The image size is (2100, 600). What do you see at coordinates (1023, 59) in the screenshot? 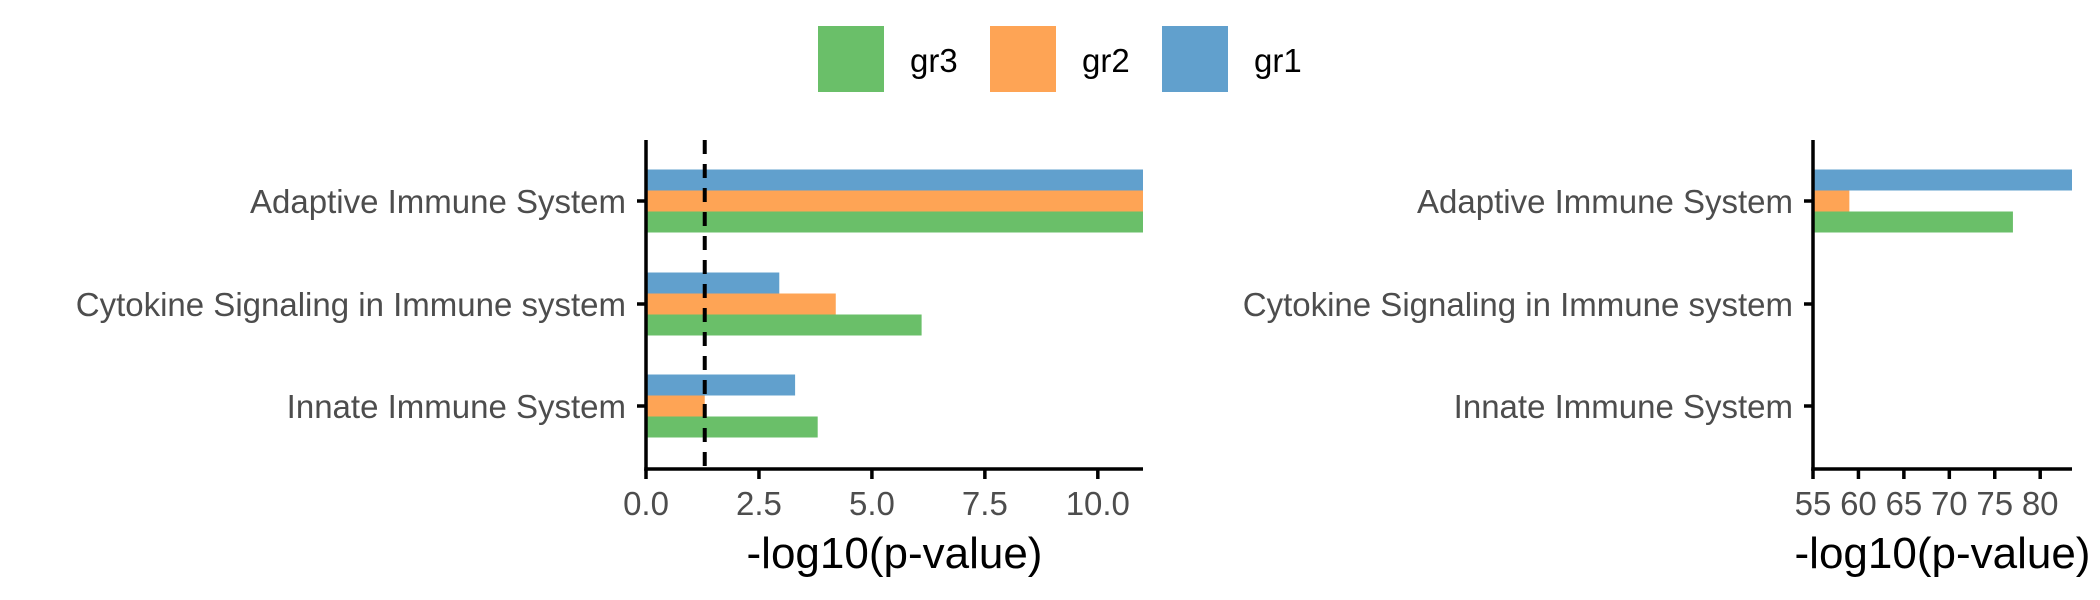
I see `legend-swatch-gr2` at bounding box center [1023, 59].